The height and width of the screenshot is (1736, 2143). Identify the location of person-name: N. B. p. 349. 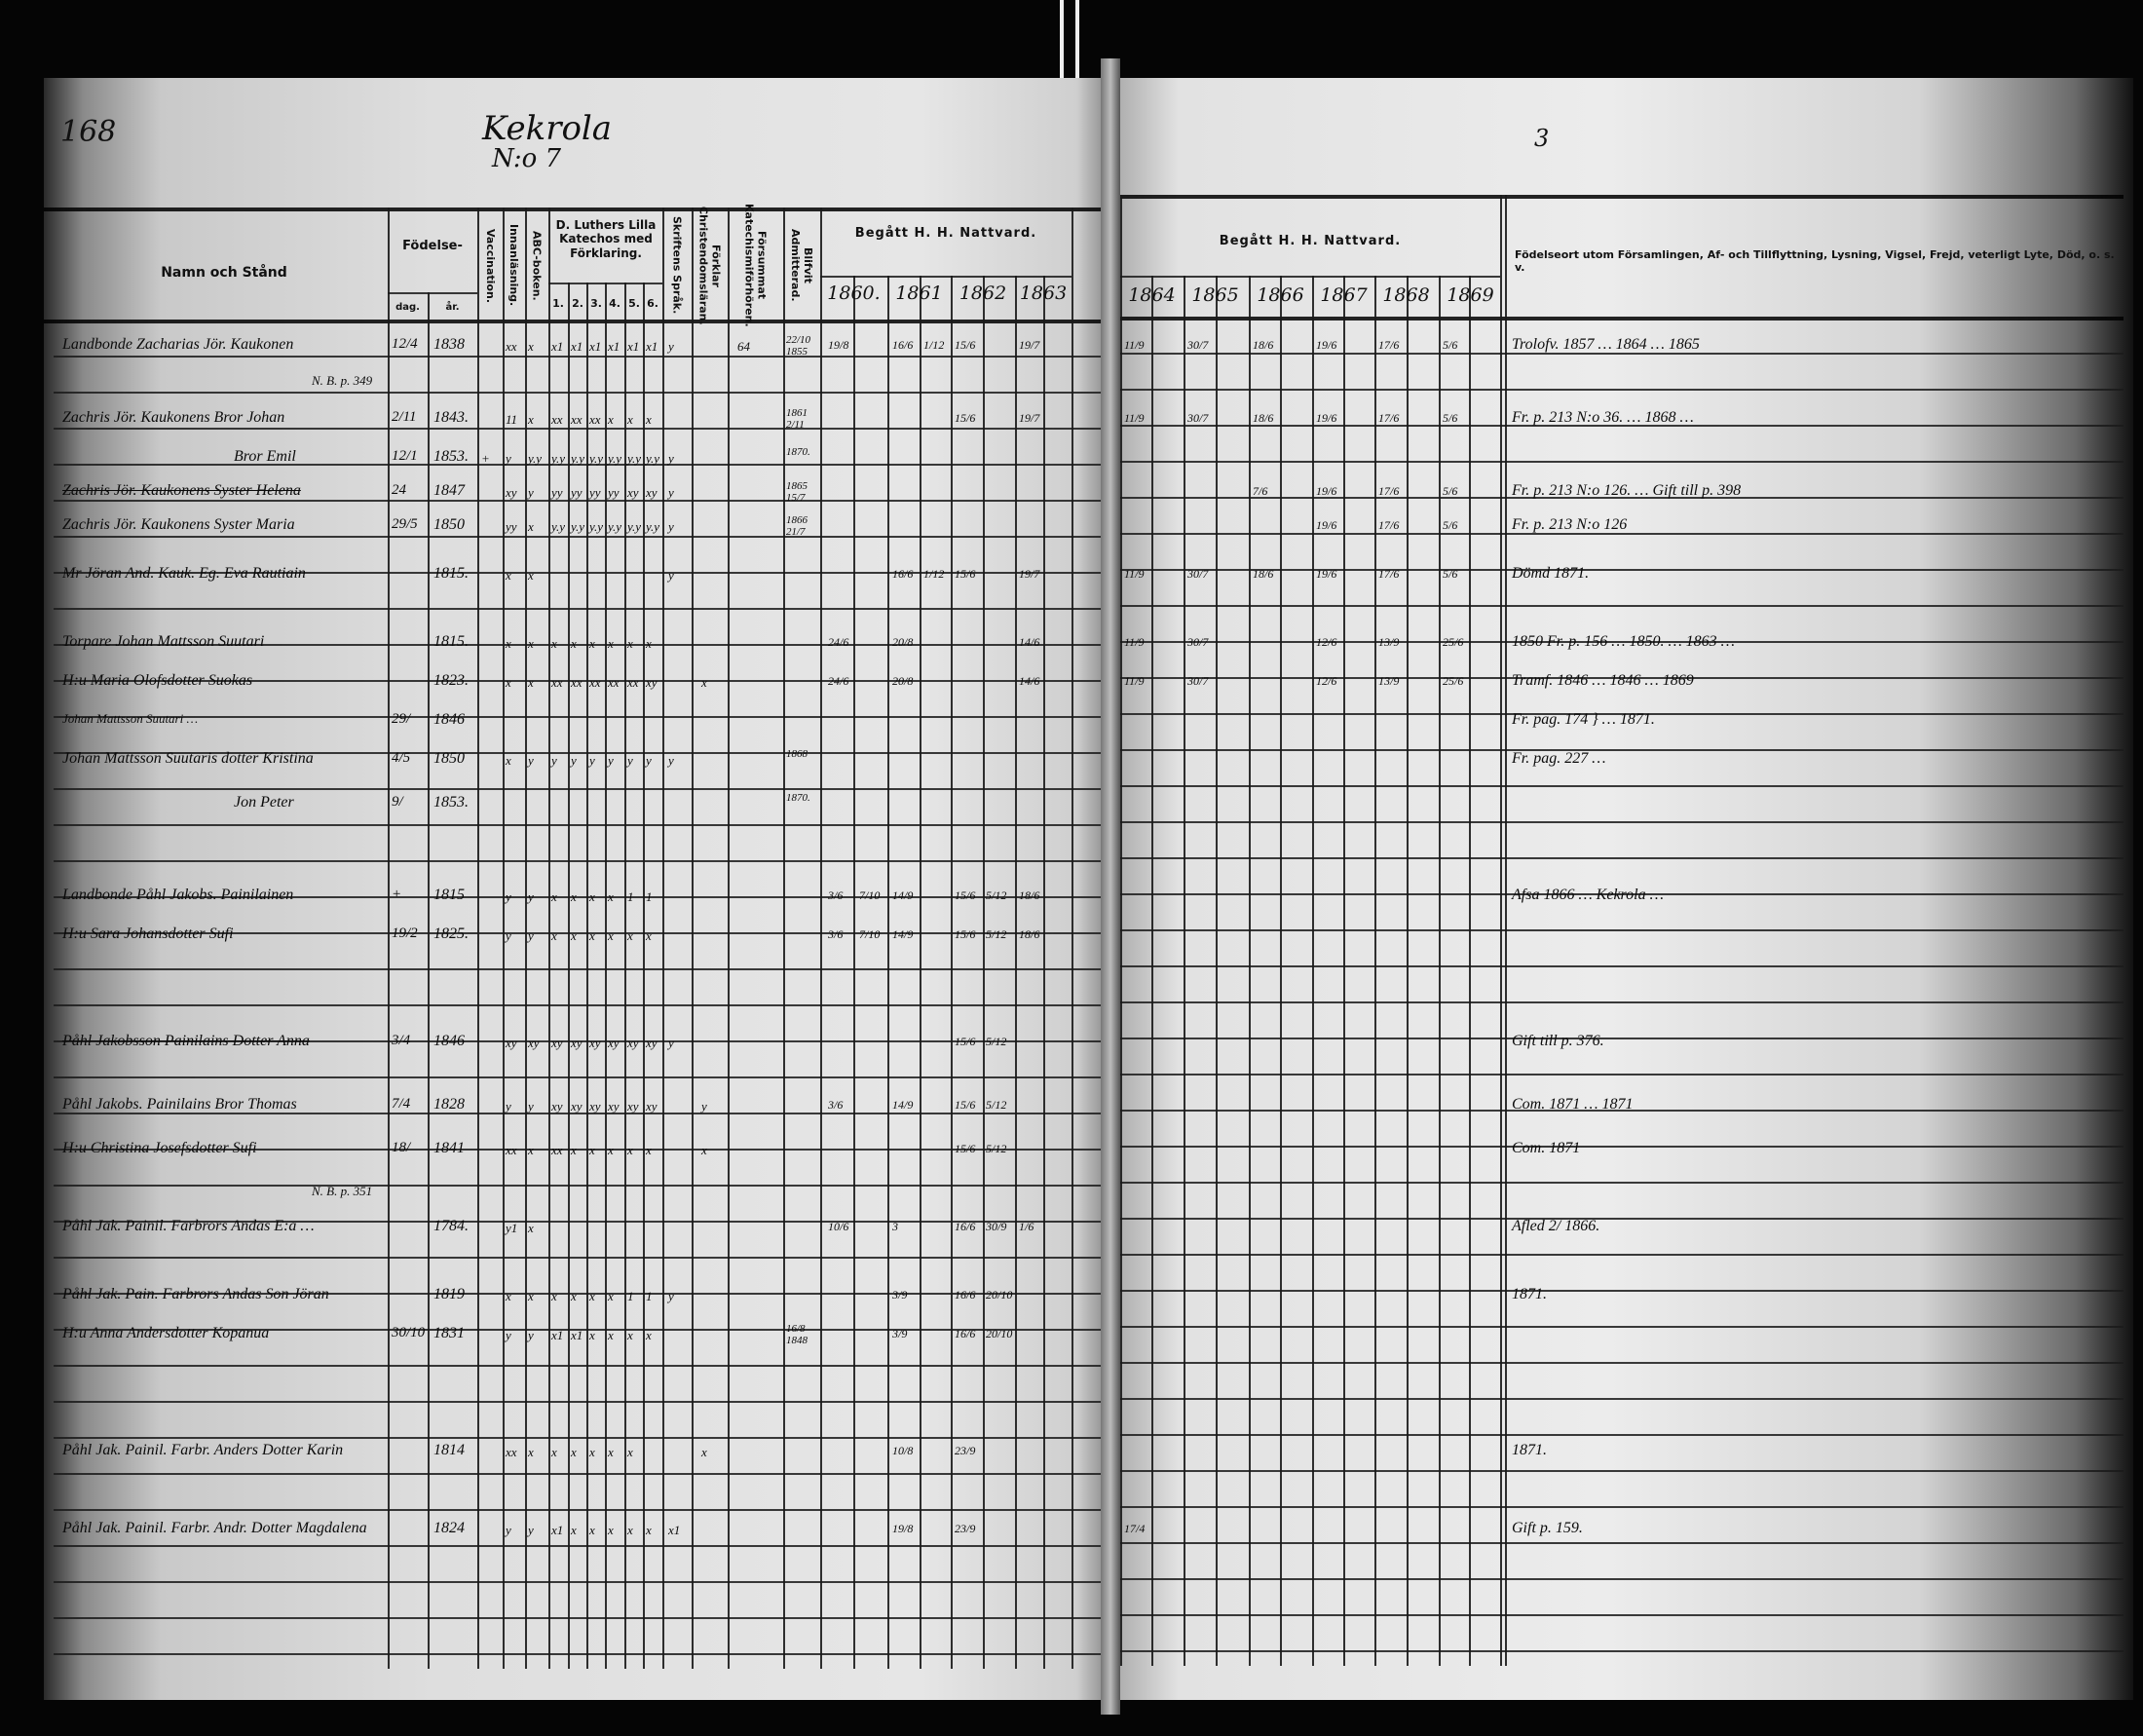
(342, 380).